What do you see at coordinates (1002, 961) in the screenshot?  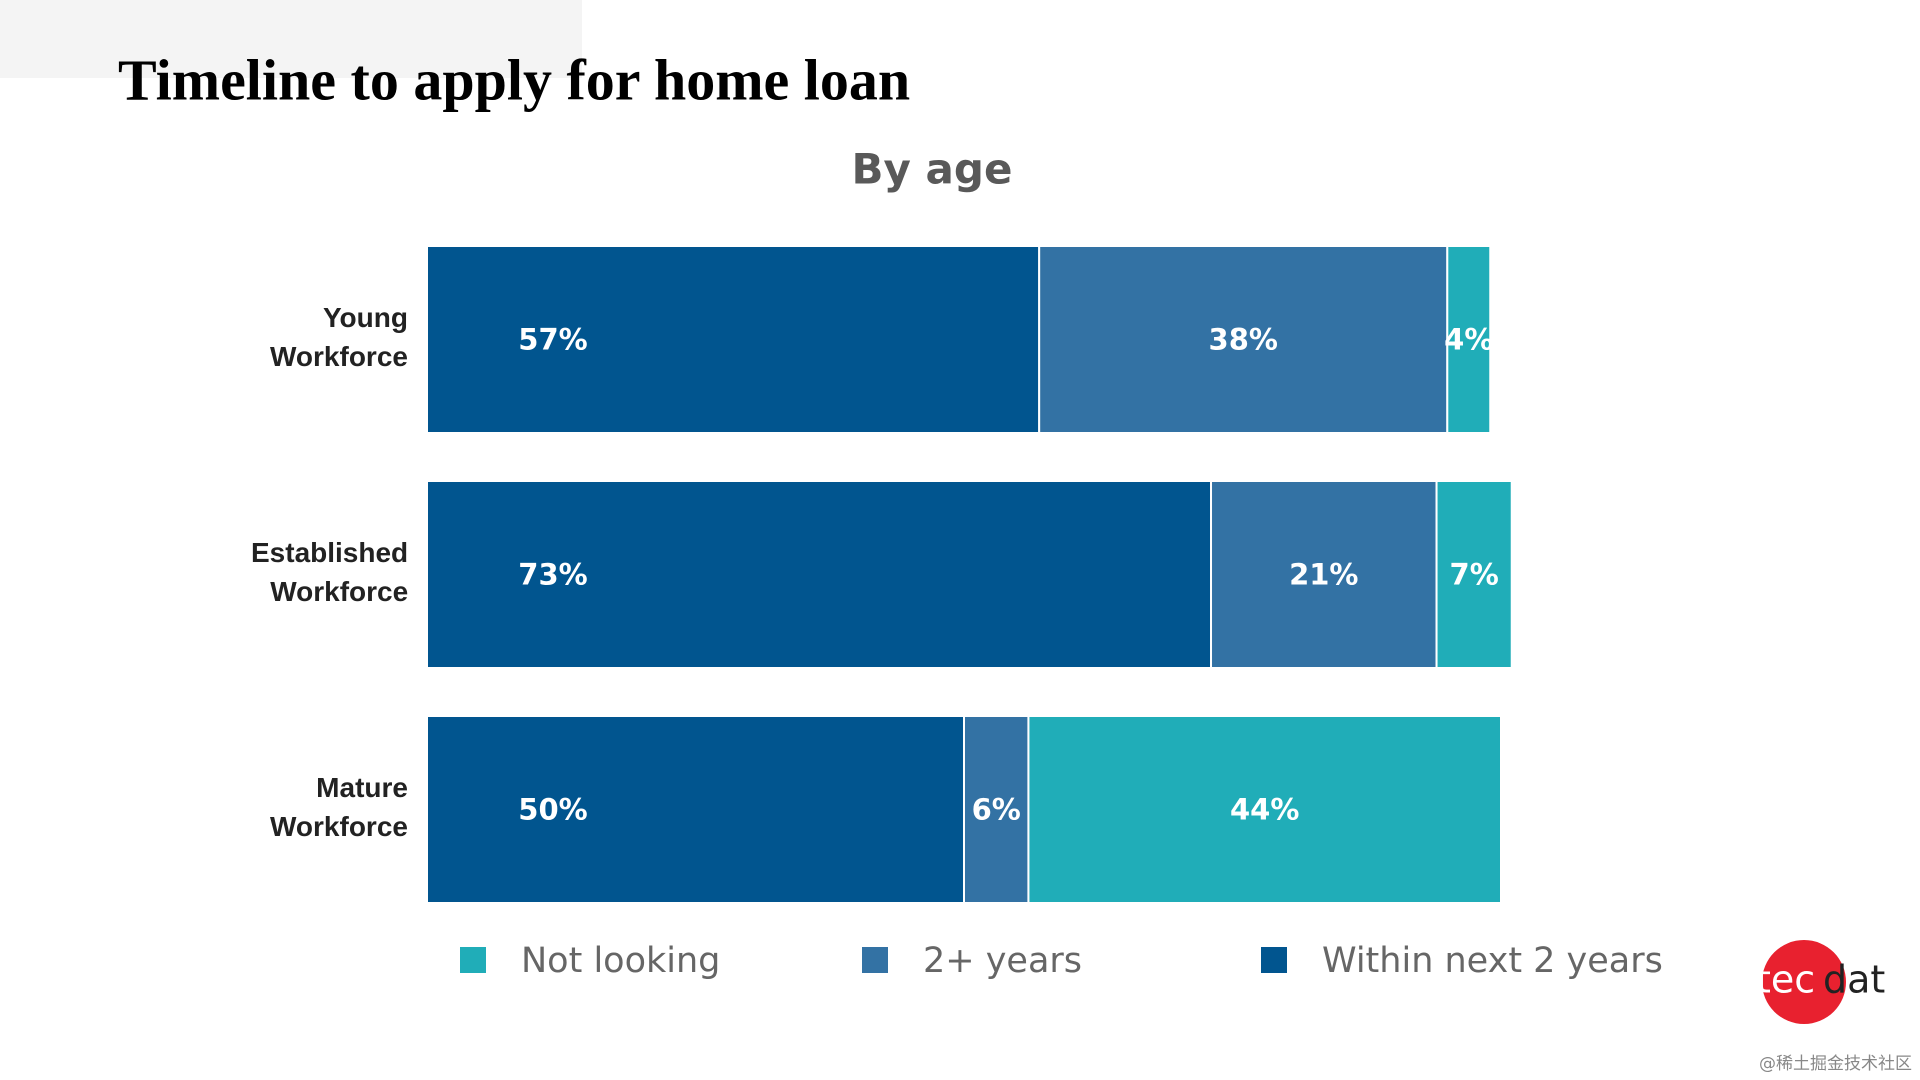 I see `legend-label: 2+ years` at bounding box center [1002, 961].